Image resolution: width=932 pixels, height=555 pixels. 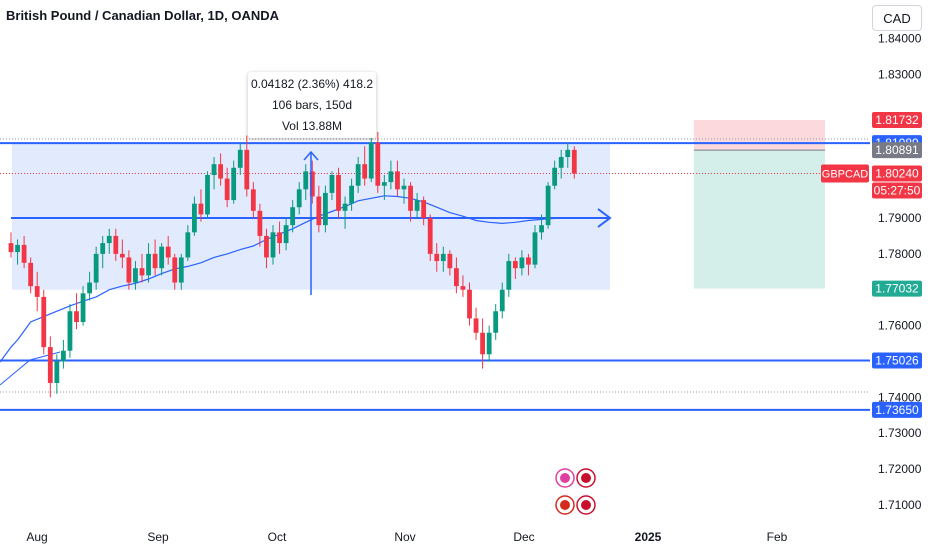 I want to click on news-lightning-icon, so click(x=565, y=478).